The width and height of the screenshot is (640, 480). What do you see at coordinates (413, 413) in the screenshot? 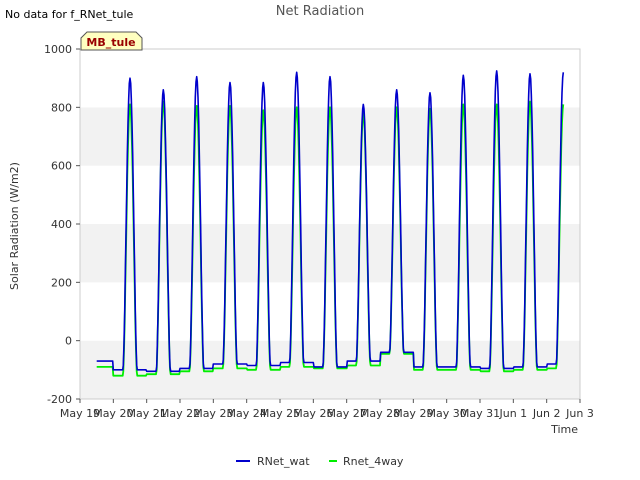
I see `x-tick-label: May 29` at bounding box center [413, 413].